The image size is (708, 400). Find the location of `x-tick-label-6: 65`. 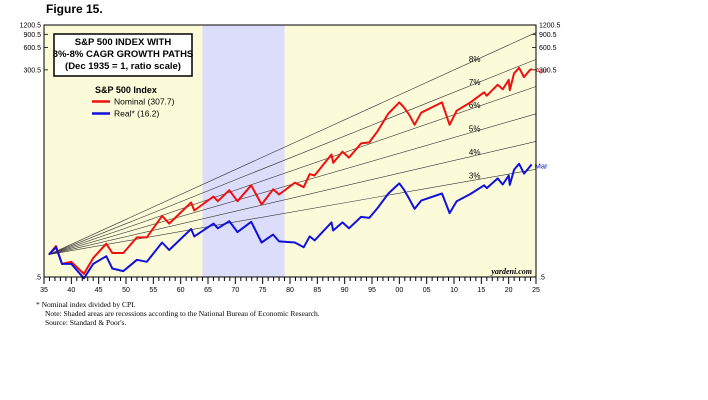

x-tick-label-6: 65 is located at coordinates (208, 290).